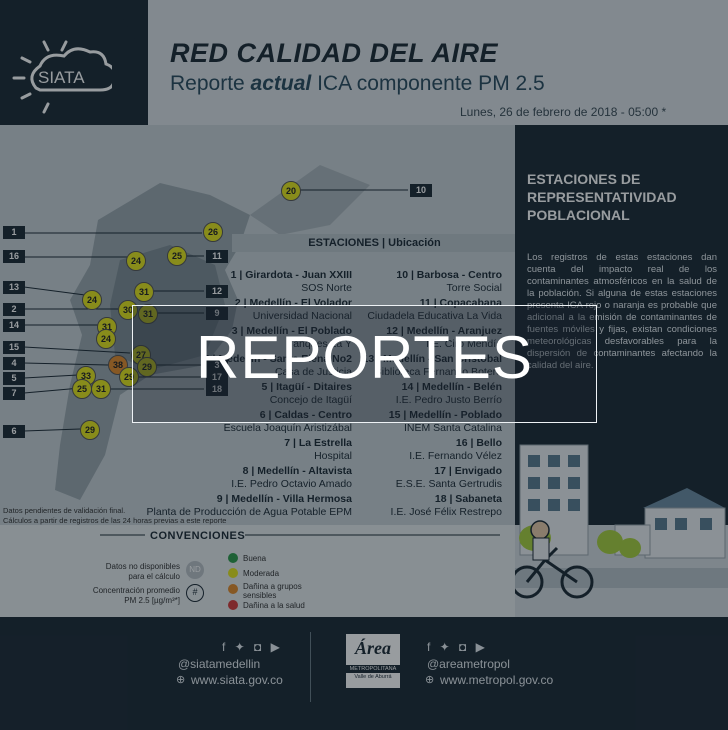  Describe the element at coordinates (455, 449) in the screenshot. I see `station-16: 16 | Bello I.E. Fernando Vélez` at that location.